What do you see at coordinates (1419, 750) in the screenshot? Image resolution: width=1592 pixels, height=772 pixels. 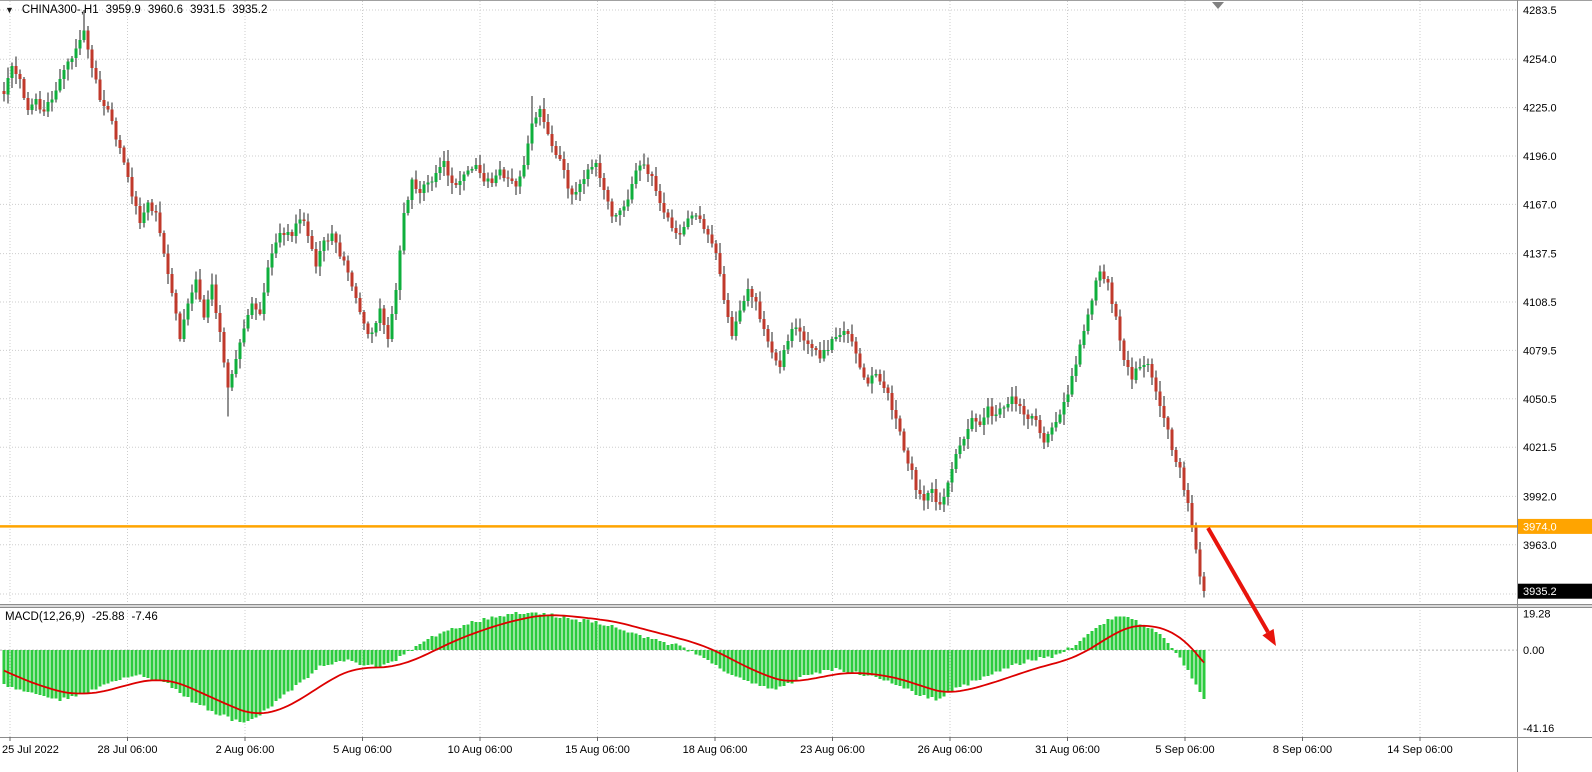 I see `svg-text: 14 Sep 06:00` at bounding box center [1419, 750].